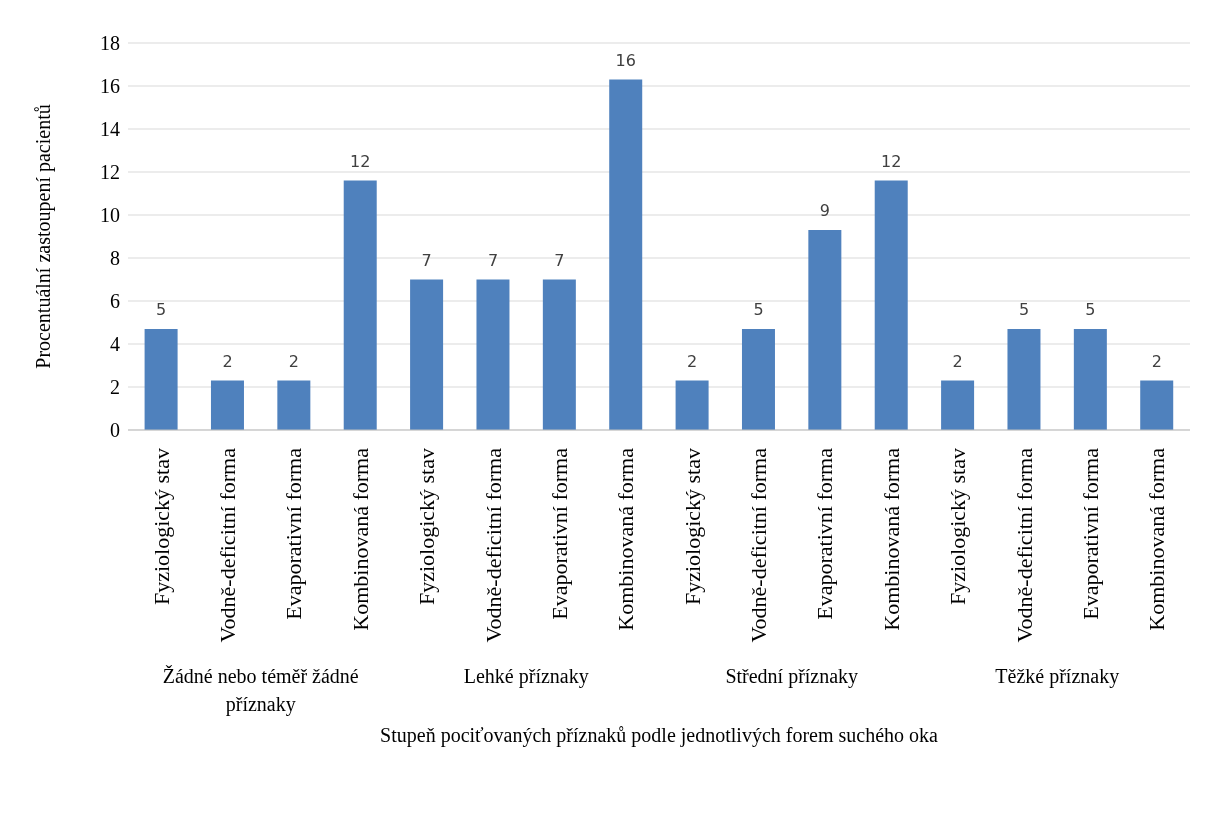 The height and width of the screenshot is (825, 1207). I want to click on y-tick-label: 10, so click(110, 215).